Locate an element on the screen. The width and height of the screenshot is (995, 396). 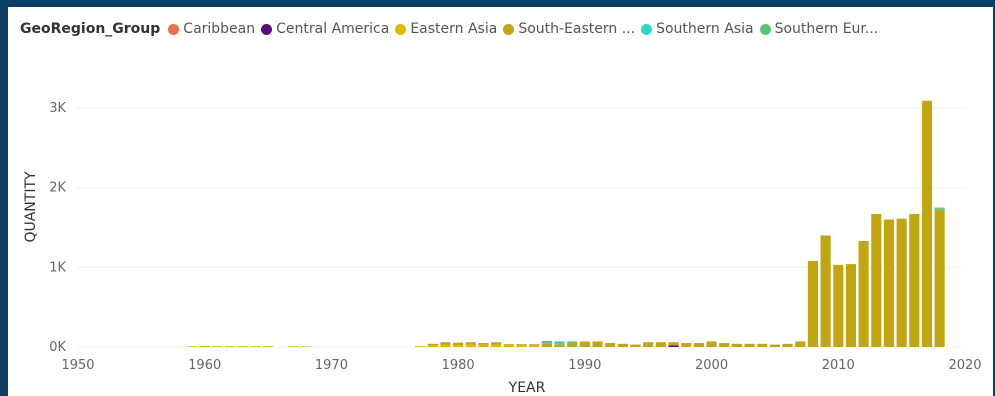
y-tick-label: 2K is located at coordinates (57, 188).